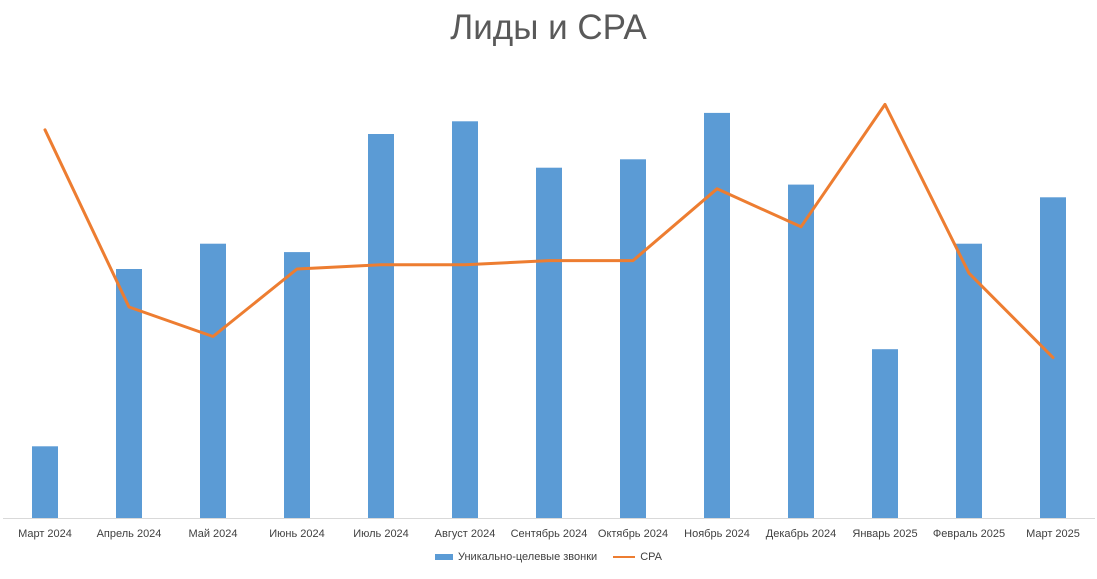  I want to click on x-tick-label: Март 2024, so click(45, 534).